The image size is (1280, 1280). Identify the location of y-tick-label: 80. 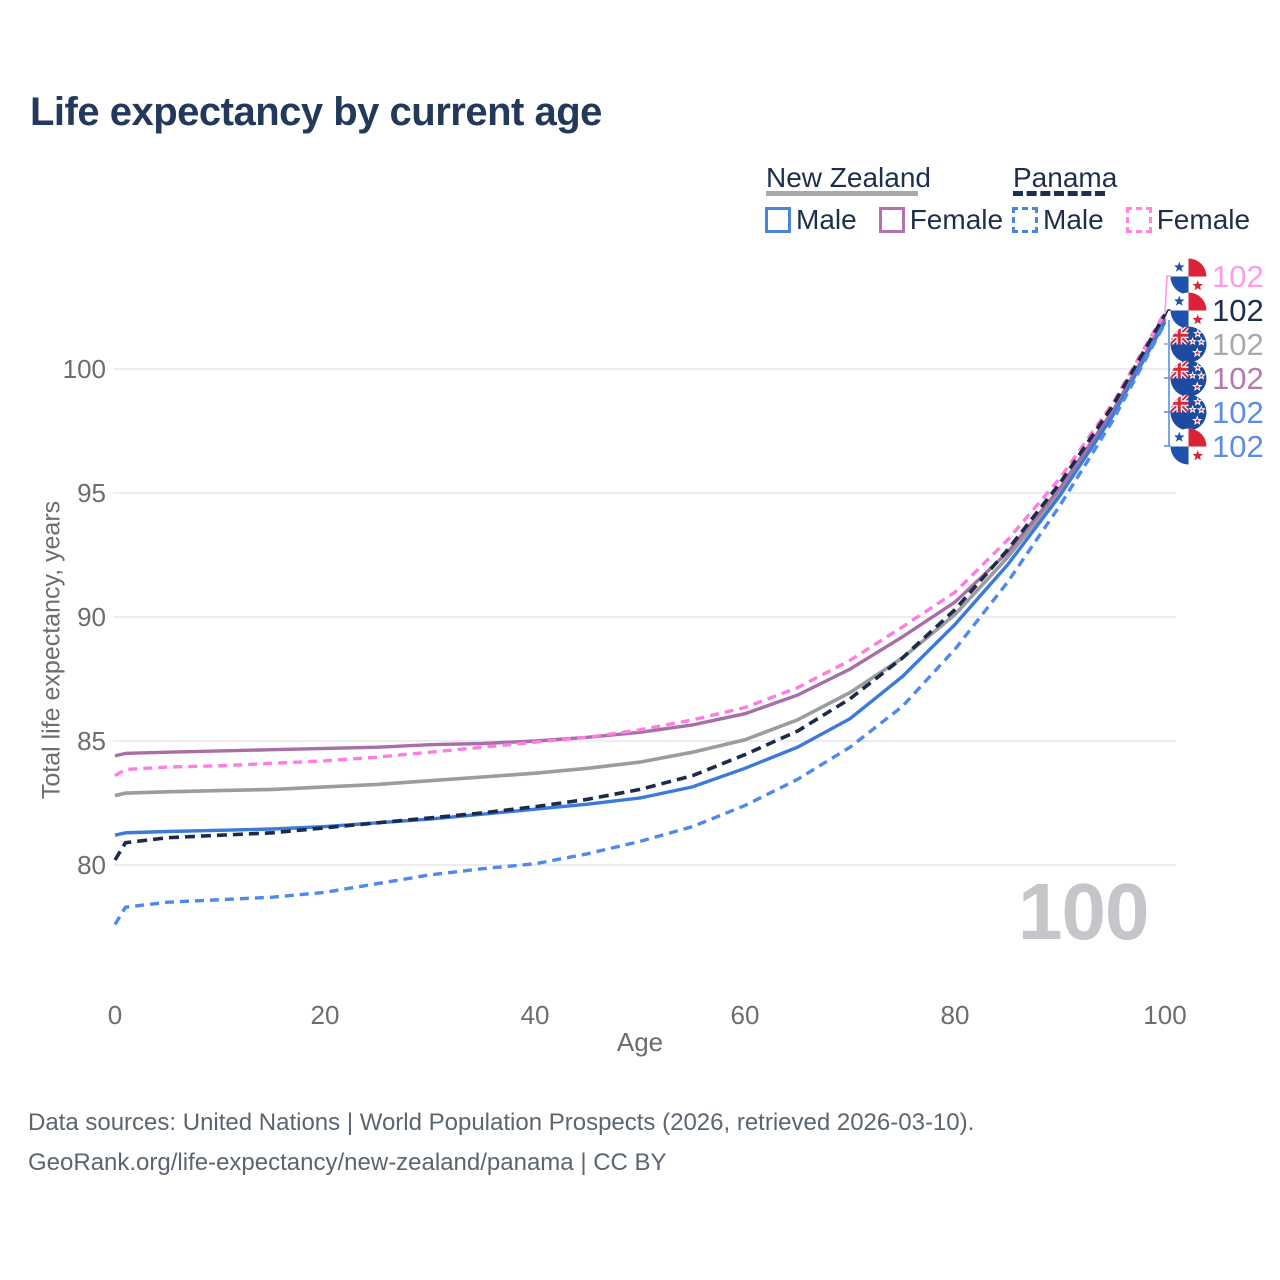
(91, 865).